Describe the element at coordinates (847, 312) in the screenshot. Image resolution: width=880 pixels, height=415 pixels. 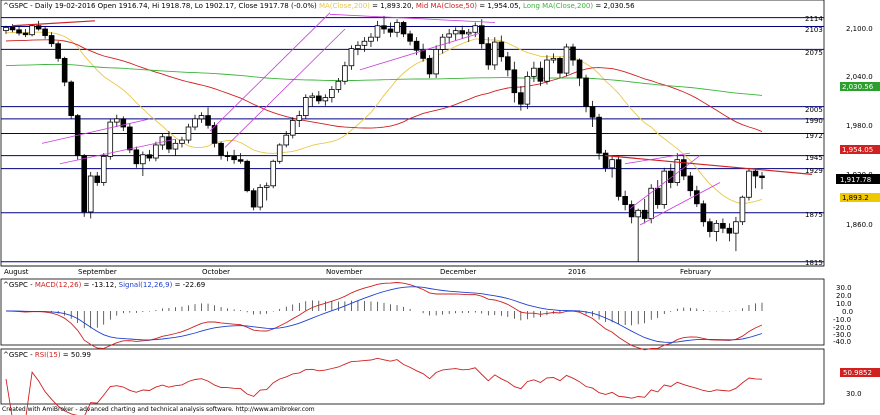
I see `svg-text: 0.0` at that location.